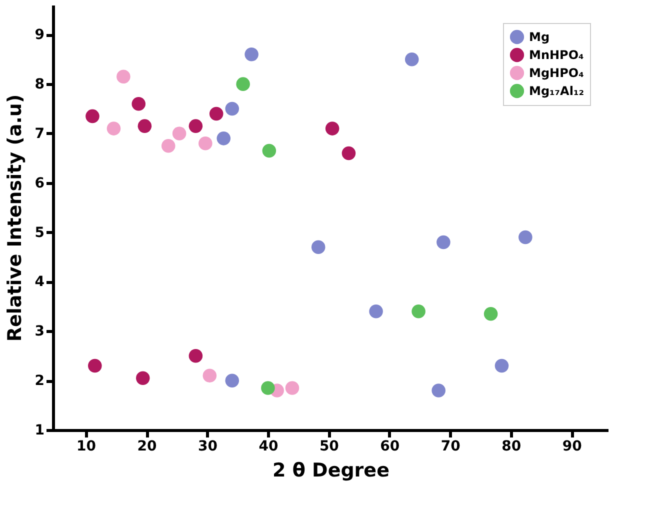 The width and height of the screenshot is (649, 514). I want to click on legend-label: Mg, so click(539, 37).